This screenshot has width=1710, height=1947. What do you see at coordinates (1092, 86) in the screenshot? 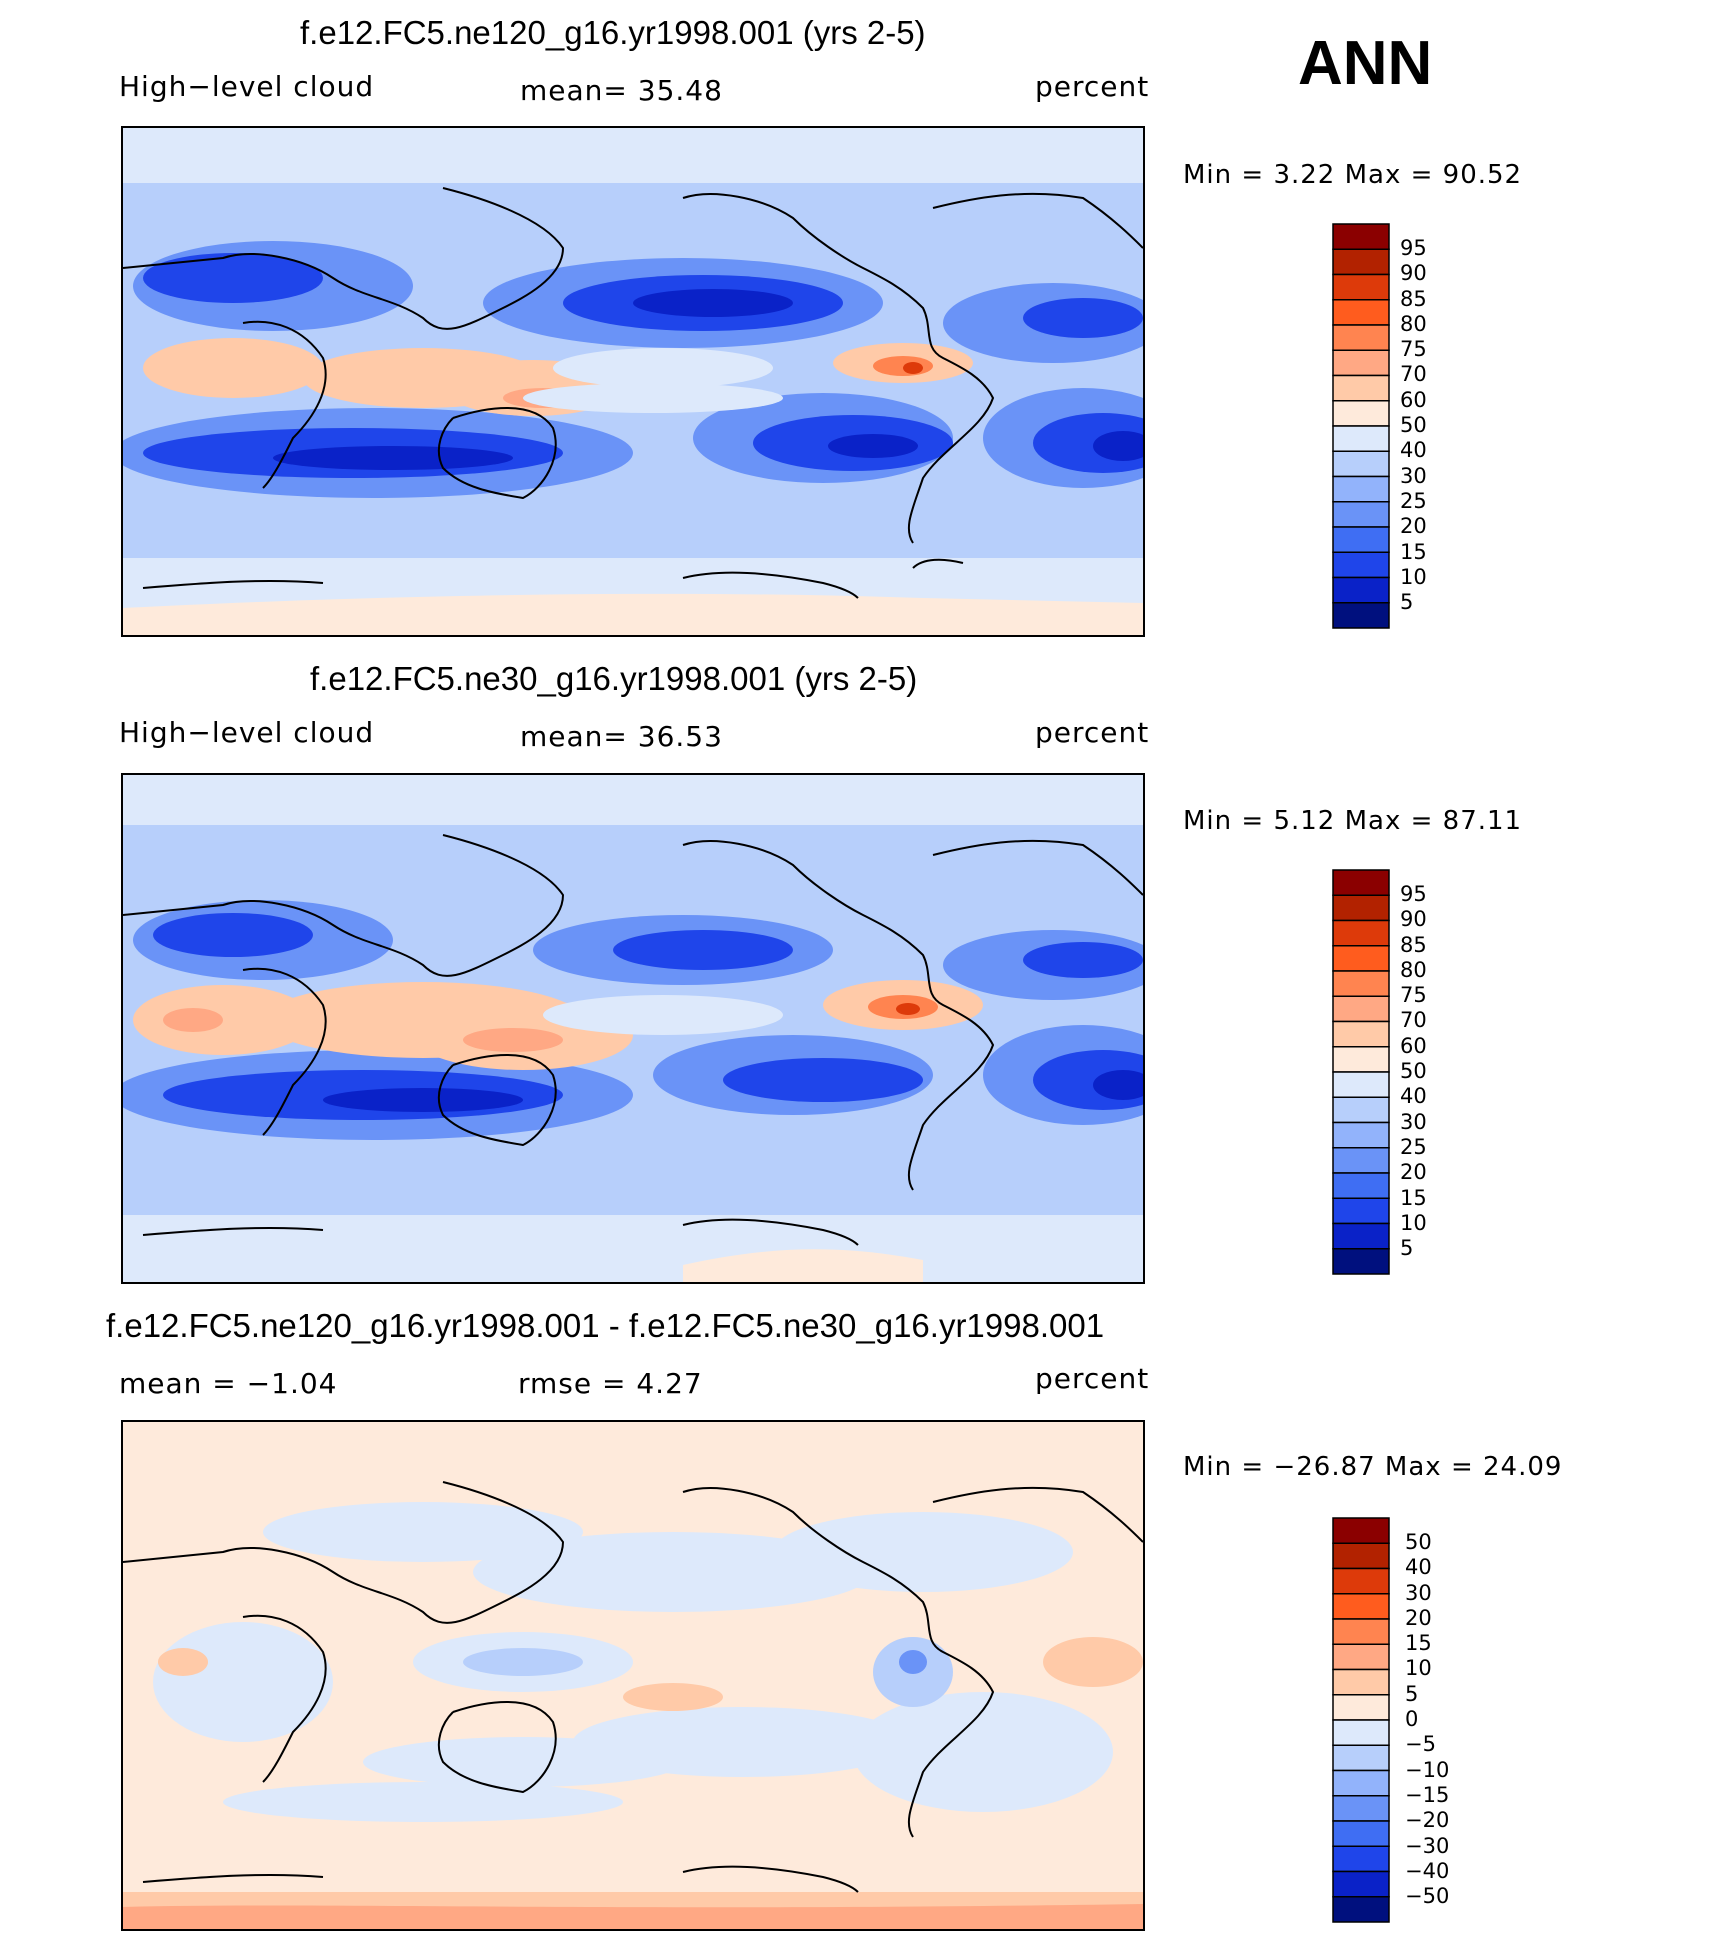
I see `panel-1-units-label: percent` at bounding box center [1092, 86].